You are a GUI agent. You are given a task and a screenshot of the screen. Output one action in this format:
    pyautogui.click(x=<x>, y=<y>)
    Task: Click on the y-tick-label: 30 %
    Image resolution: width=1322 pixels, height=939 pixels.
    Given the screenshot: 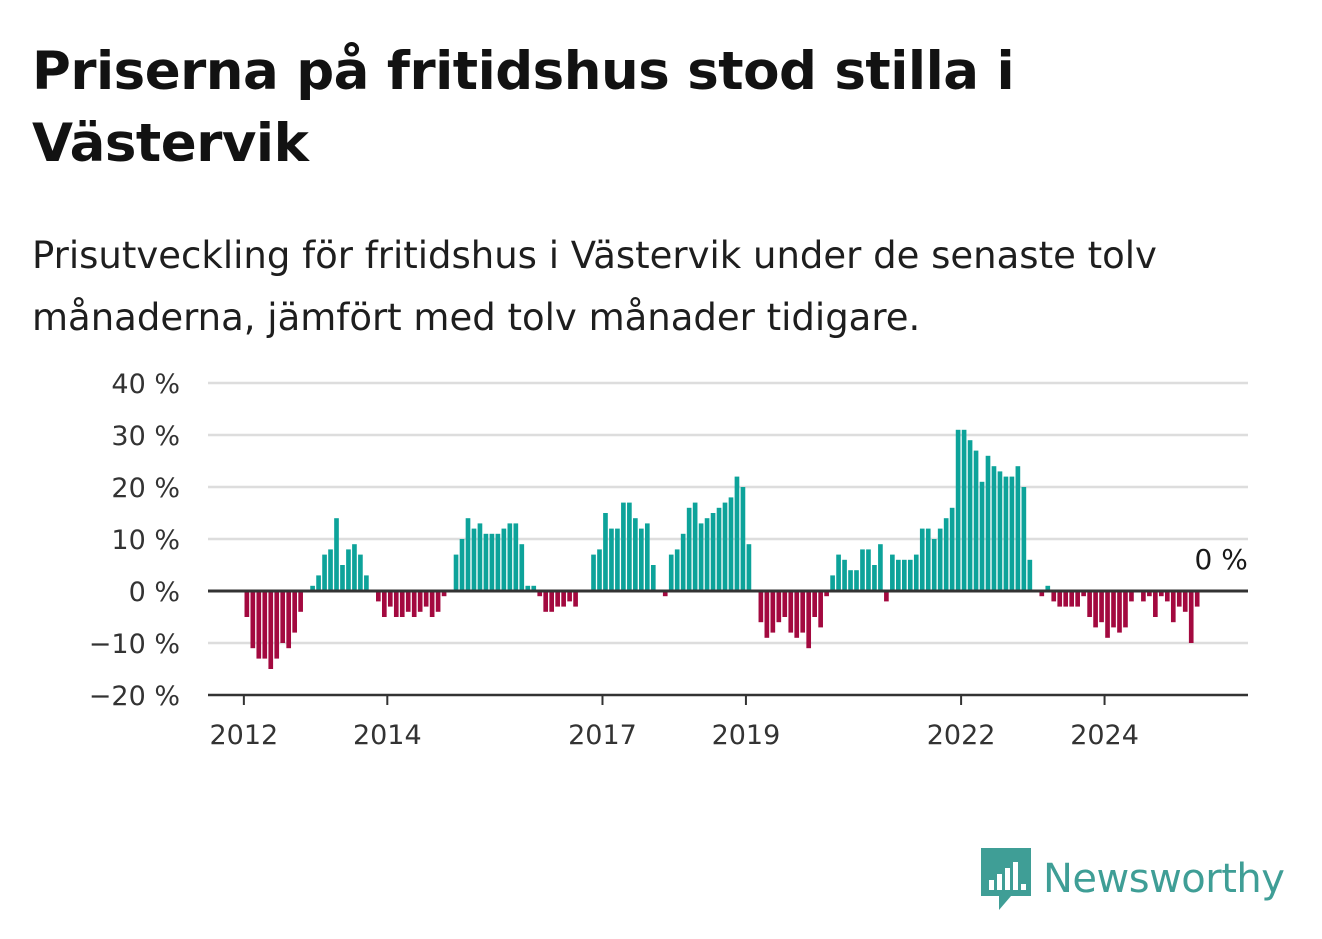 What is the action you would take?
    pyautogui.click(x=145, y=436)
    